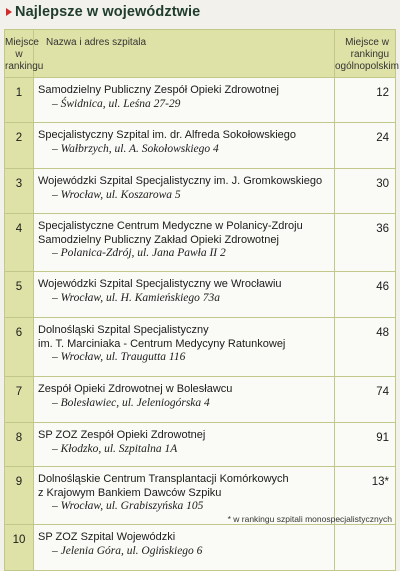 This screenshot has height=571, width=400. Describe the element at coordinates (128, 506) in the screenshot. I see `hospital-address: – Wrocław, ul. Grabiszyńska 105` at that location.